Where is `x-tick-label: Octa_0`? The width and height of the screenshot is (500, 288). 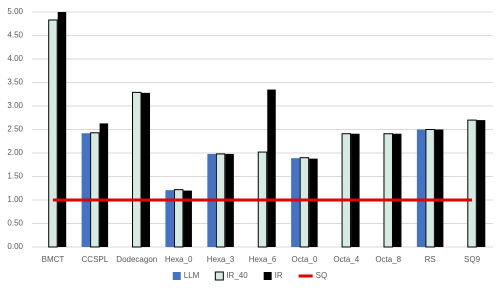
x-tick-label: Octa_0 is located at coordinates (305, 259).